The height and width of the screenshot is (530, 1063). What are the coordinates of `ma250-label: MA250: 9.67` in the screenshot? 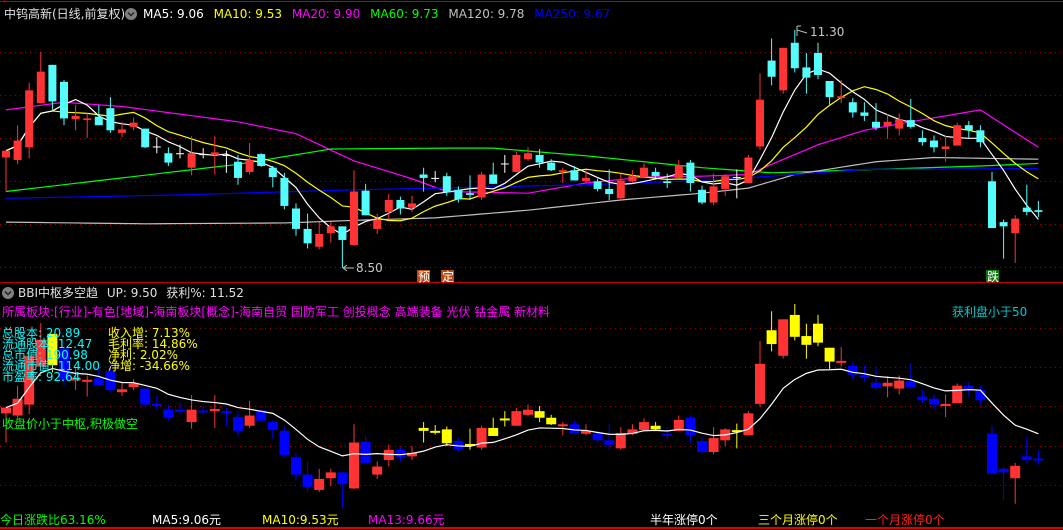 It's located at (572, 14).